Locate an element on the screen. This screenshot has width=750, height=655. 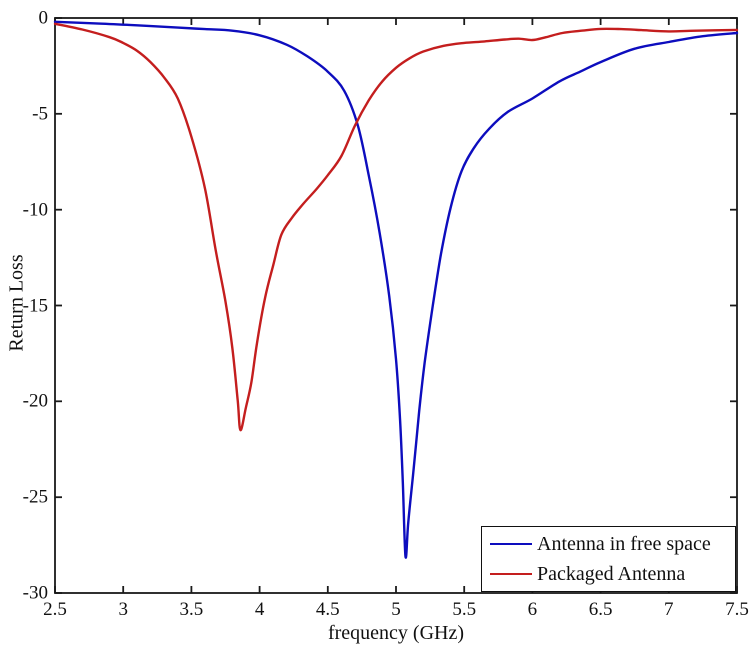
x-tick-label: 4 is located at coordinates (259, 609).